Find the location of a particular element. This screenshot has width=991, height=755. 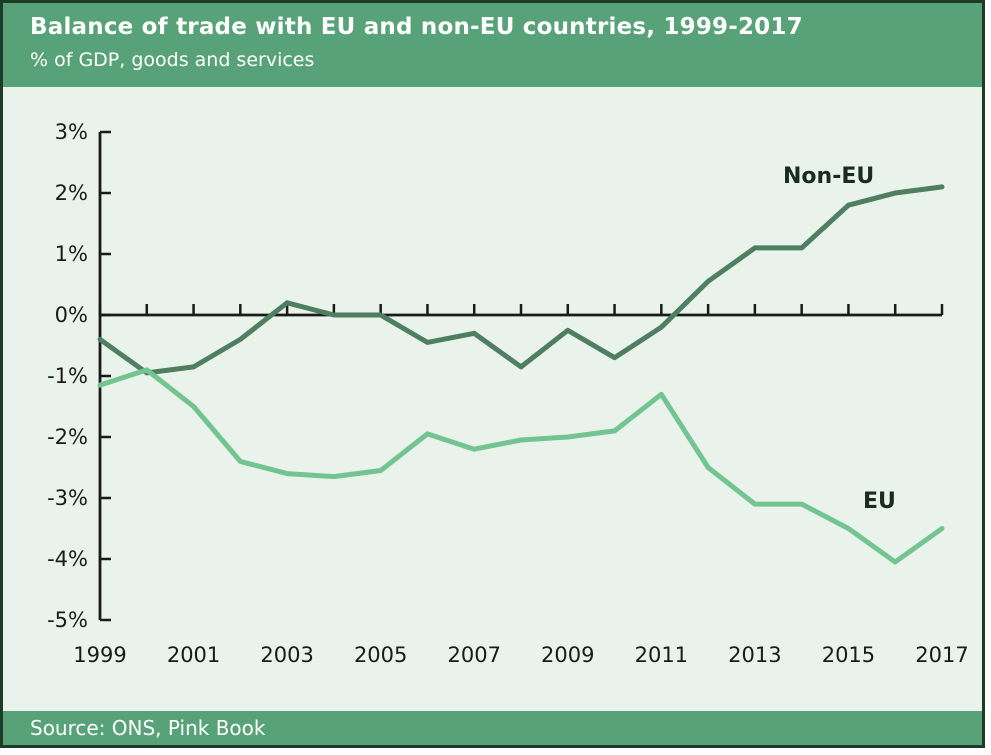

x-tick-label: 2005 is located at coordinates (380, 655).